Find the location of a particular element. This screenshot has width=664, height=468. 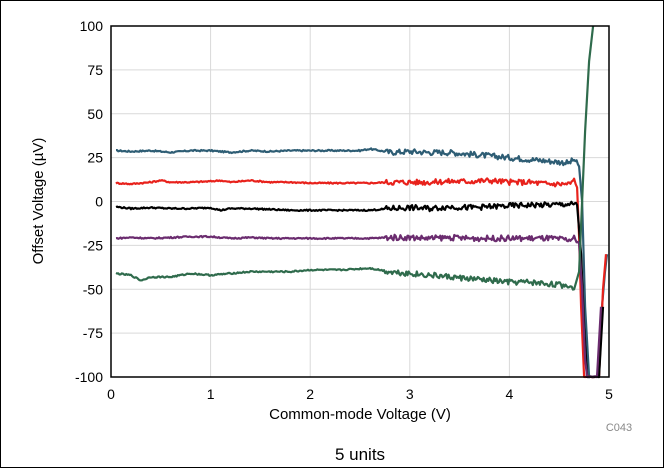

x-tick-label: 2 is located at coordinates (310, 394).